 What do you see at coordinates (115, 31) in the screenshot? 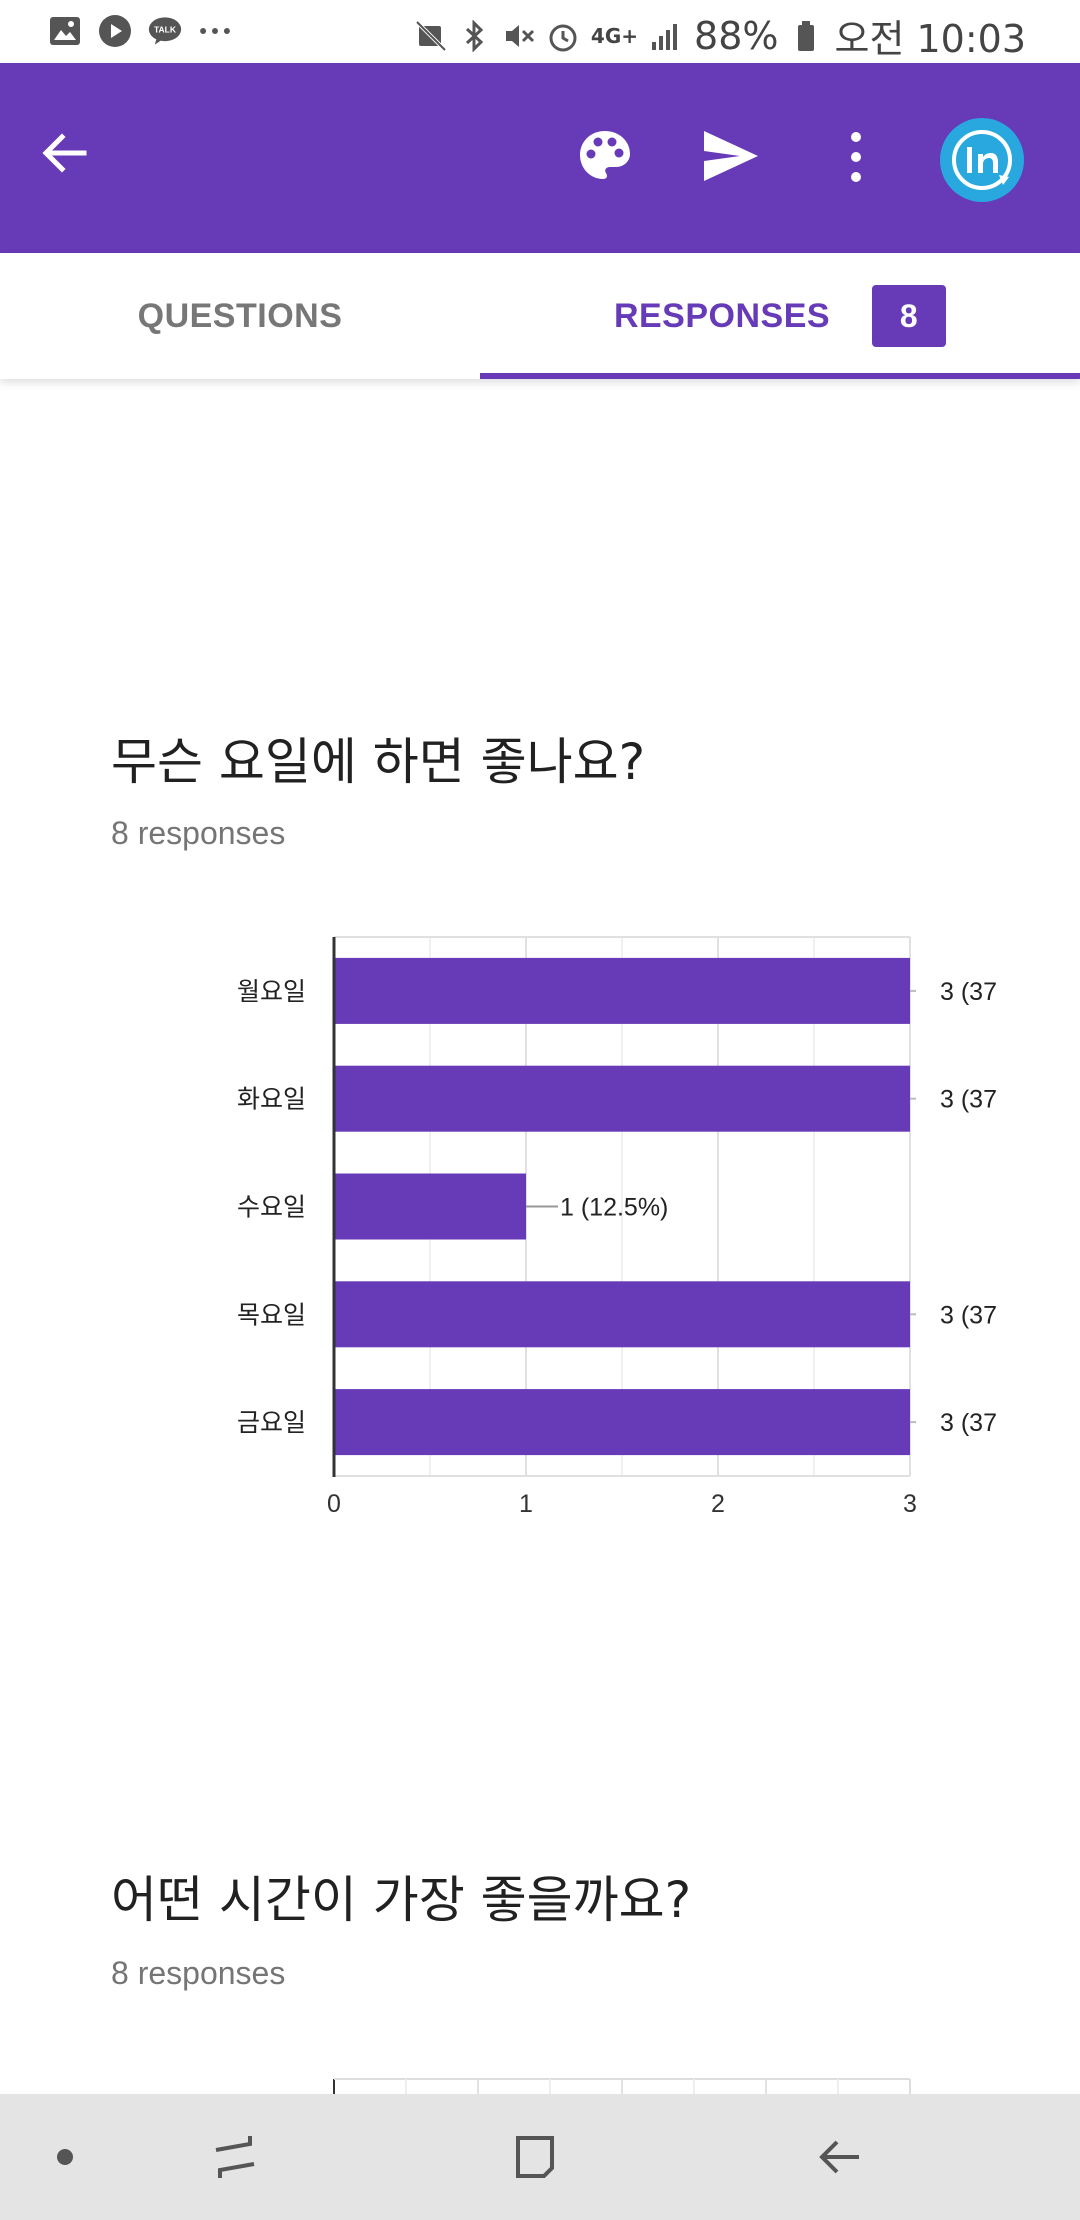
I see `play-icon` at bounding box center [115, 31].